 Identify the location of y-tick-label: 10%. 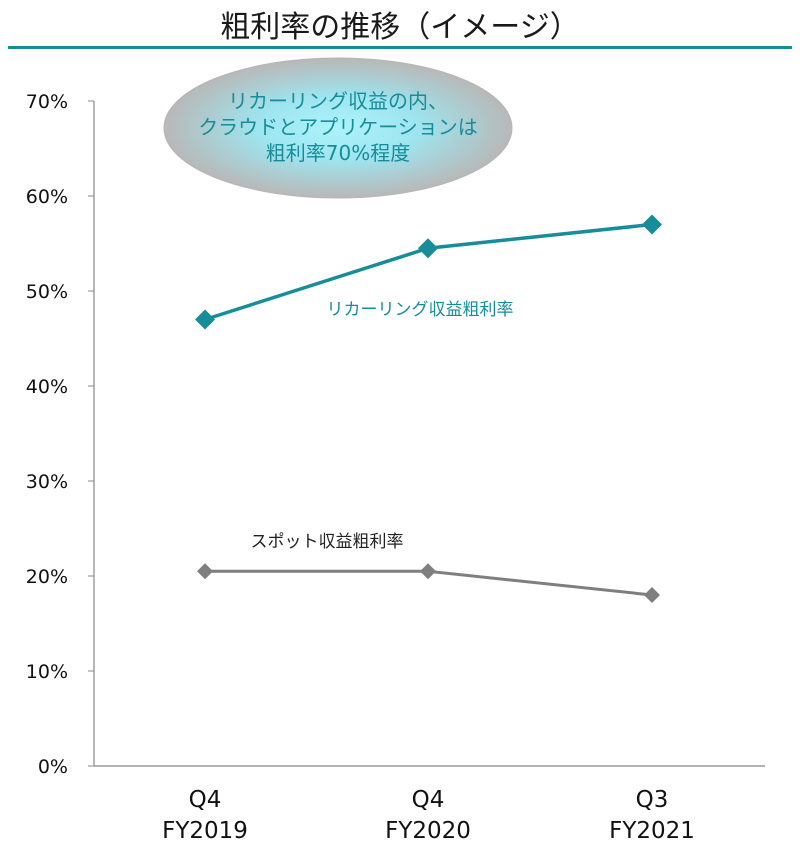
(47, 672).